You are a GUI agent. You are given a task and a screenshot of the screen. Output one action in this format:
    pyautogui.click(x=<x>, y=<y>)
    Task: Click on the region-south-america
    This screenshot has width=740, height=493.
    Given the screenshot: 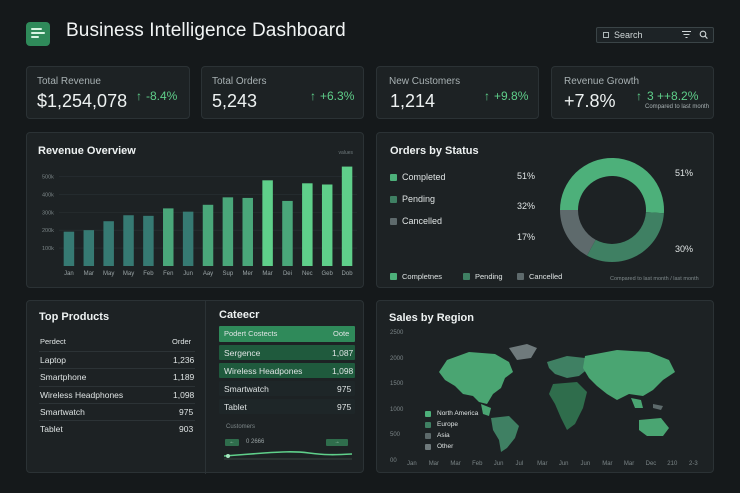 What is the action you would take?
    pyautogui.click(x=505, y=434)
    